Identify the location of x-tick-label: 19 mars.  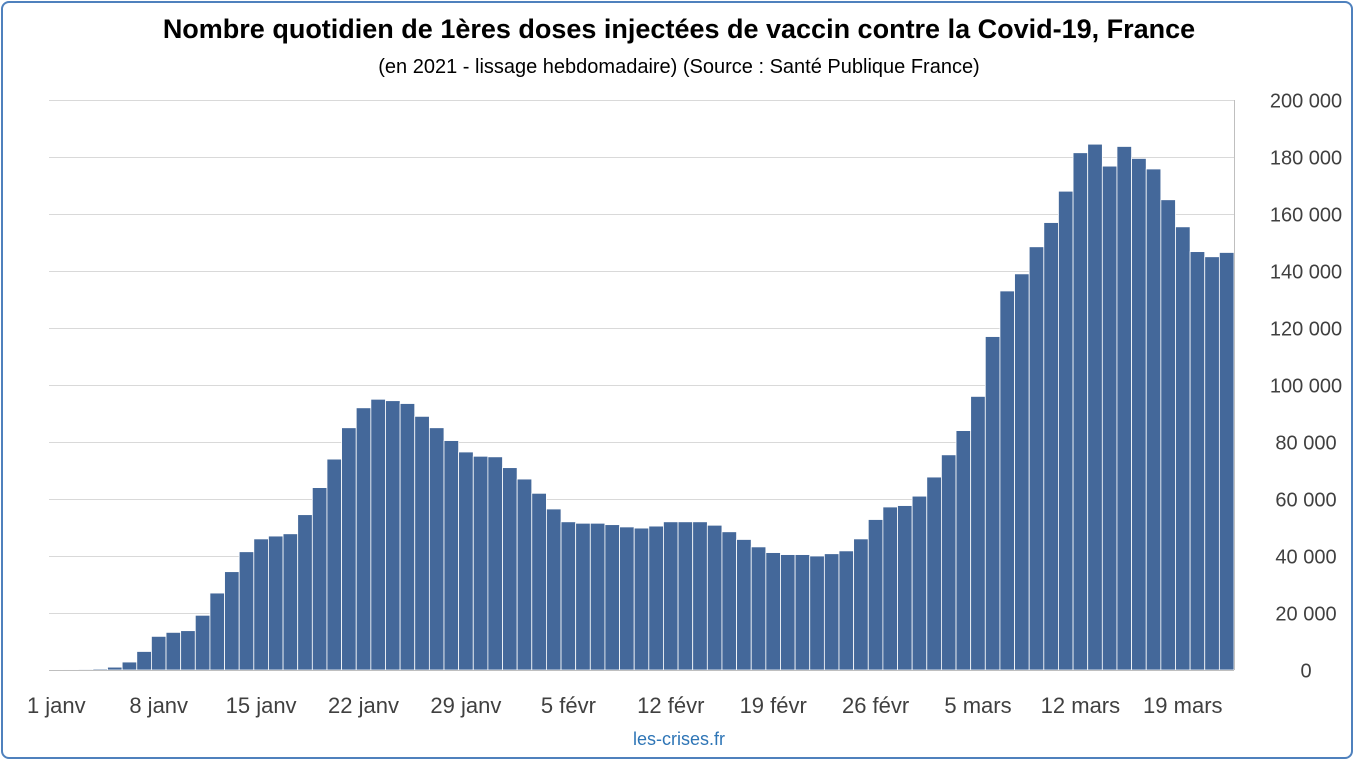
(1182, 705).